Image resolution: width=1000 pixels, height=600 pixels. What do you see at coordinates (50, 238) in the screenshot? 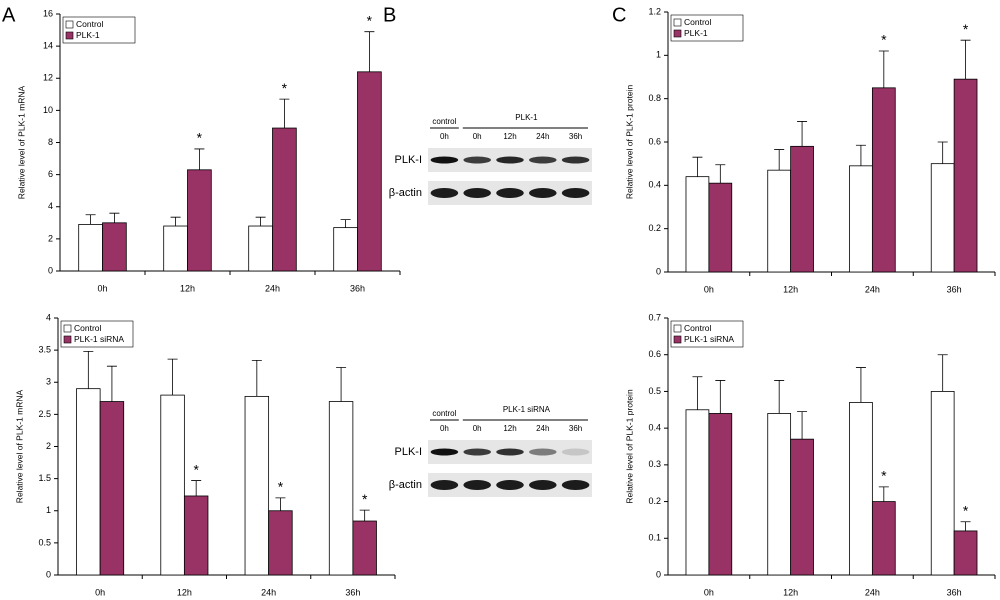
I see `y-tick-label: 2` at bounding box center [50, 238].